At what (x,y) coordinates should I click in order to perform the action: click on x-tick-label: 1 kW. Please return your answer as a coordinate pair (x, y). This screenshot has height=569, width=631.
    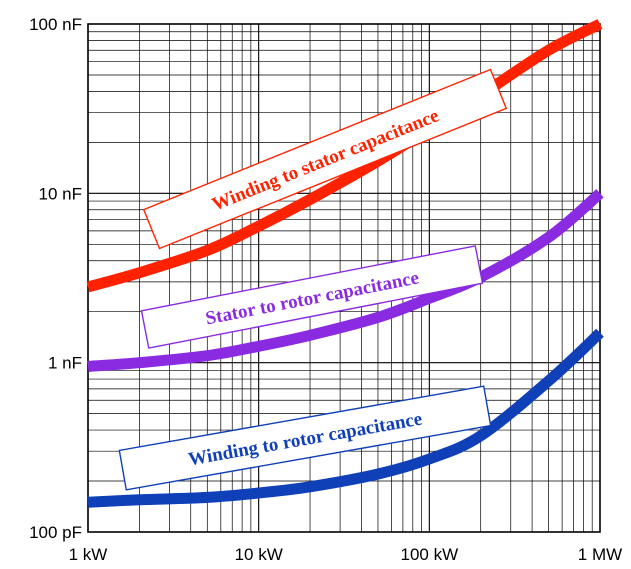
    Looking at the image, I should click on (88, 554).